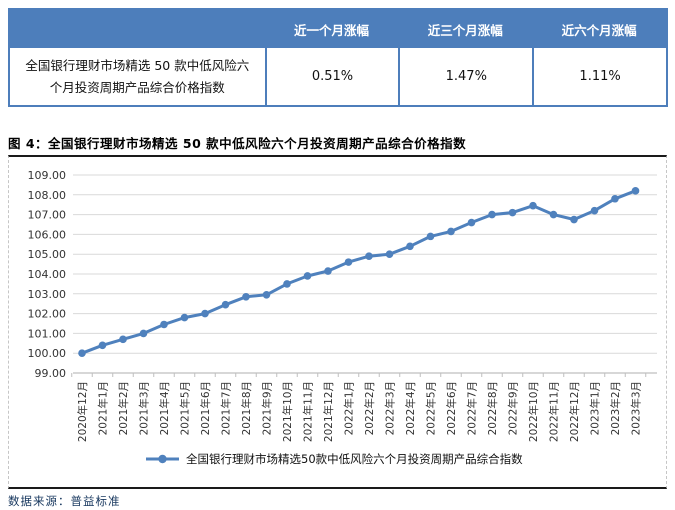 Image resolution: width=675 pixels, height=510 pixels. I want to click on x-axis-category-label: 2021年6月, so click(205, 408).